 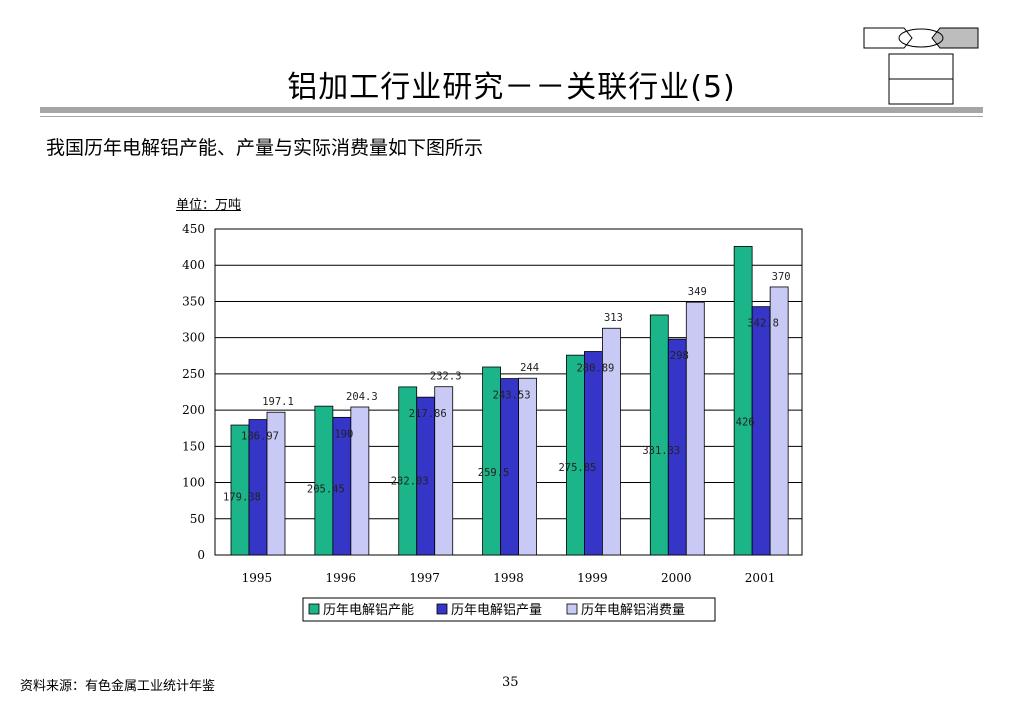 What do you see at coordinates (193, 374) in the screenshot?
I see `y-tick-label: 250` at bounding box center [193, 374].